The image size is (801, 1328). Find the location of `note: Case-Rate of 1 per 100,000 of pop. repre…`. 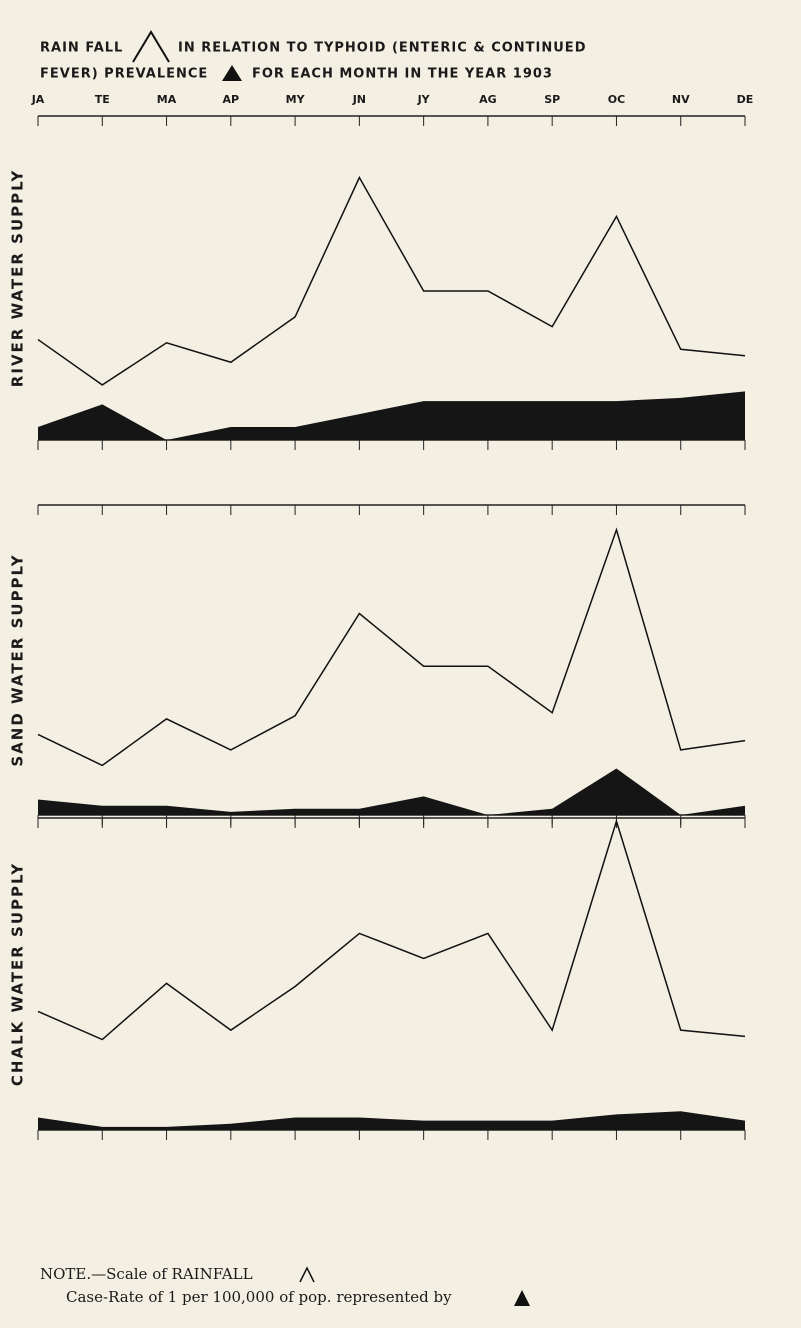

note: Case-Rate of 1 per 100,000 of pop. repre… is located at coordinates (259, 1297).